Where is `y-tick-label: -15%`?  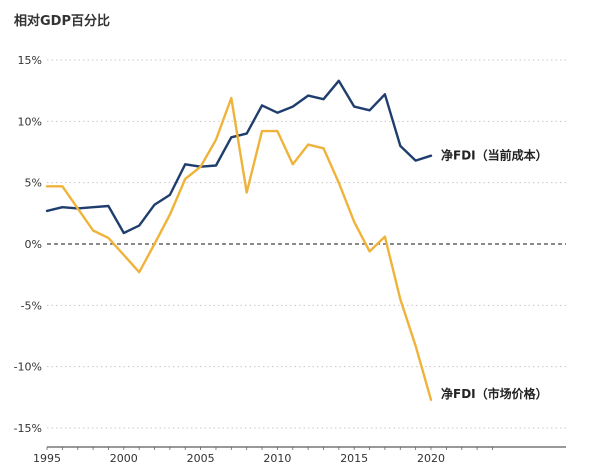
y-tick-label: -15% is located at coordinates (28, 428).